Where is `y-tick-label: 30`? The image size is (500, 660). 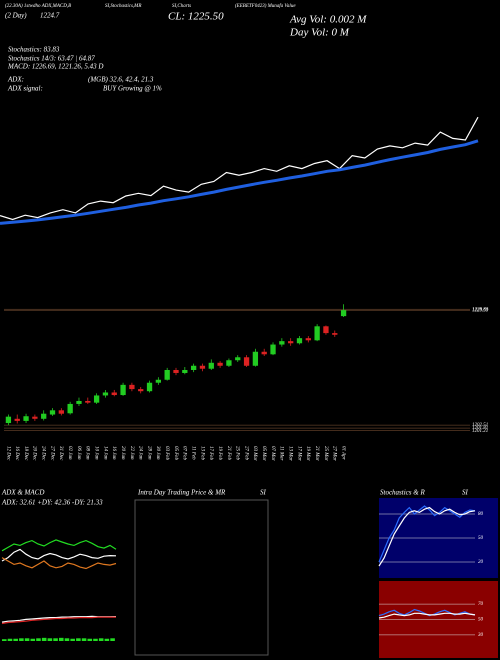 y-tick-label: 30 is located at coordinates (481, 635).